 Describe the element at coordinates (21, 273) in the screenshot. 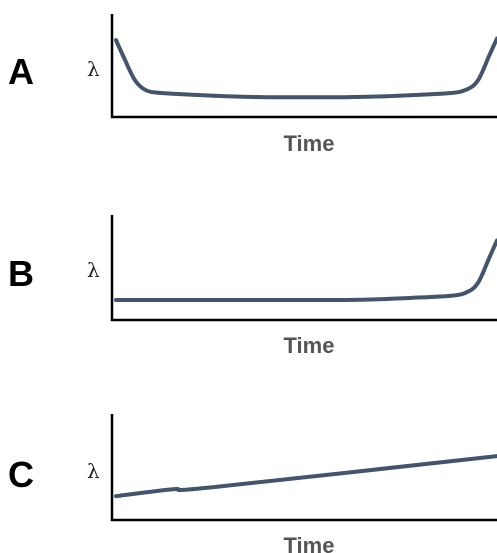

I see `panel-label: B` at that location.